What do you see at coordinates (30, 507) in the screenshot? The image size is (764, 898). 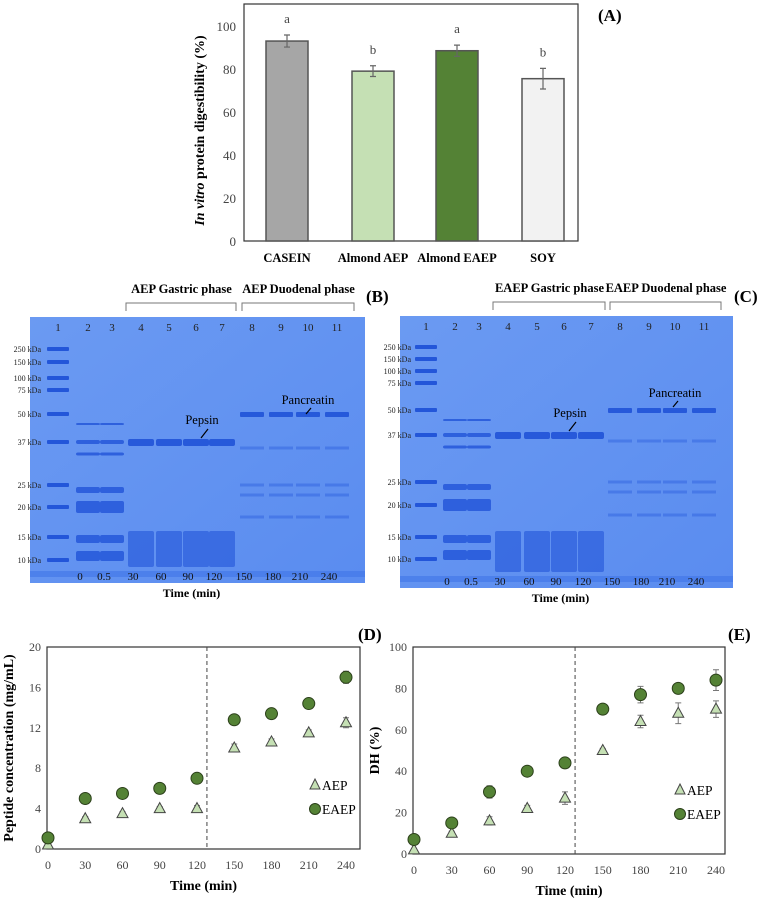 I see `kda-label: 20 kDa` at bounding box center [30, 507].